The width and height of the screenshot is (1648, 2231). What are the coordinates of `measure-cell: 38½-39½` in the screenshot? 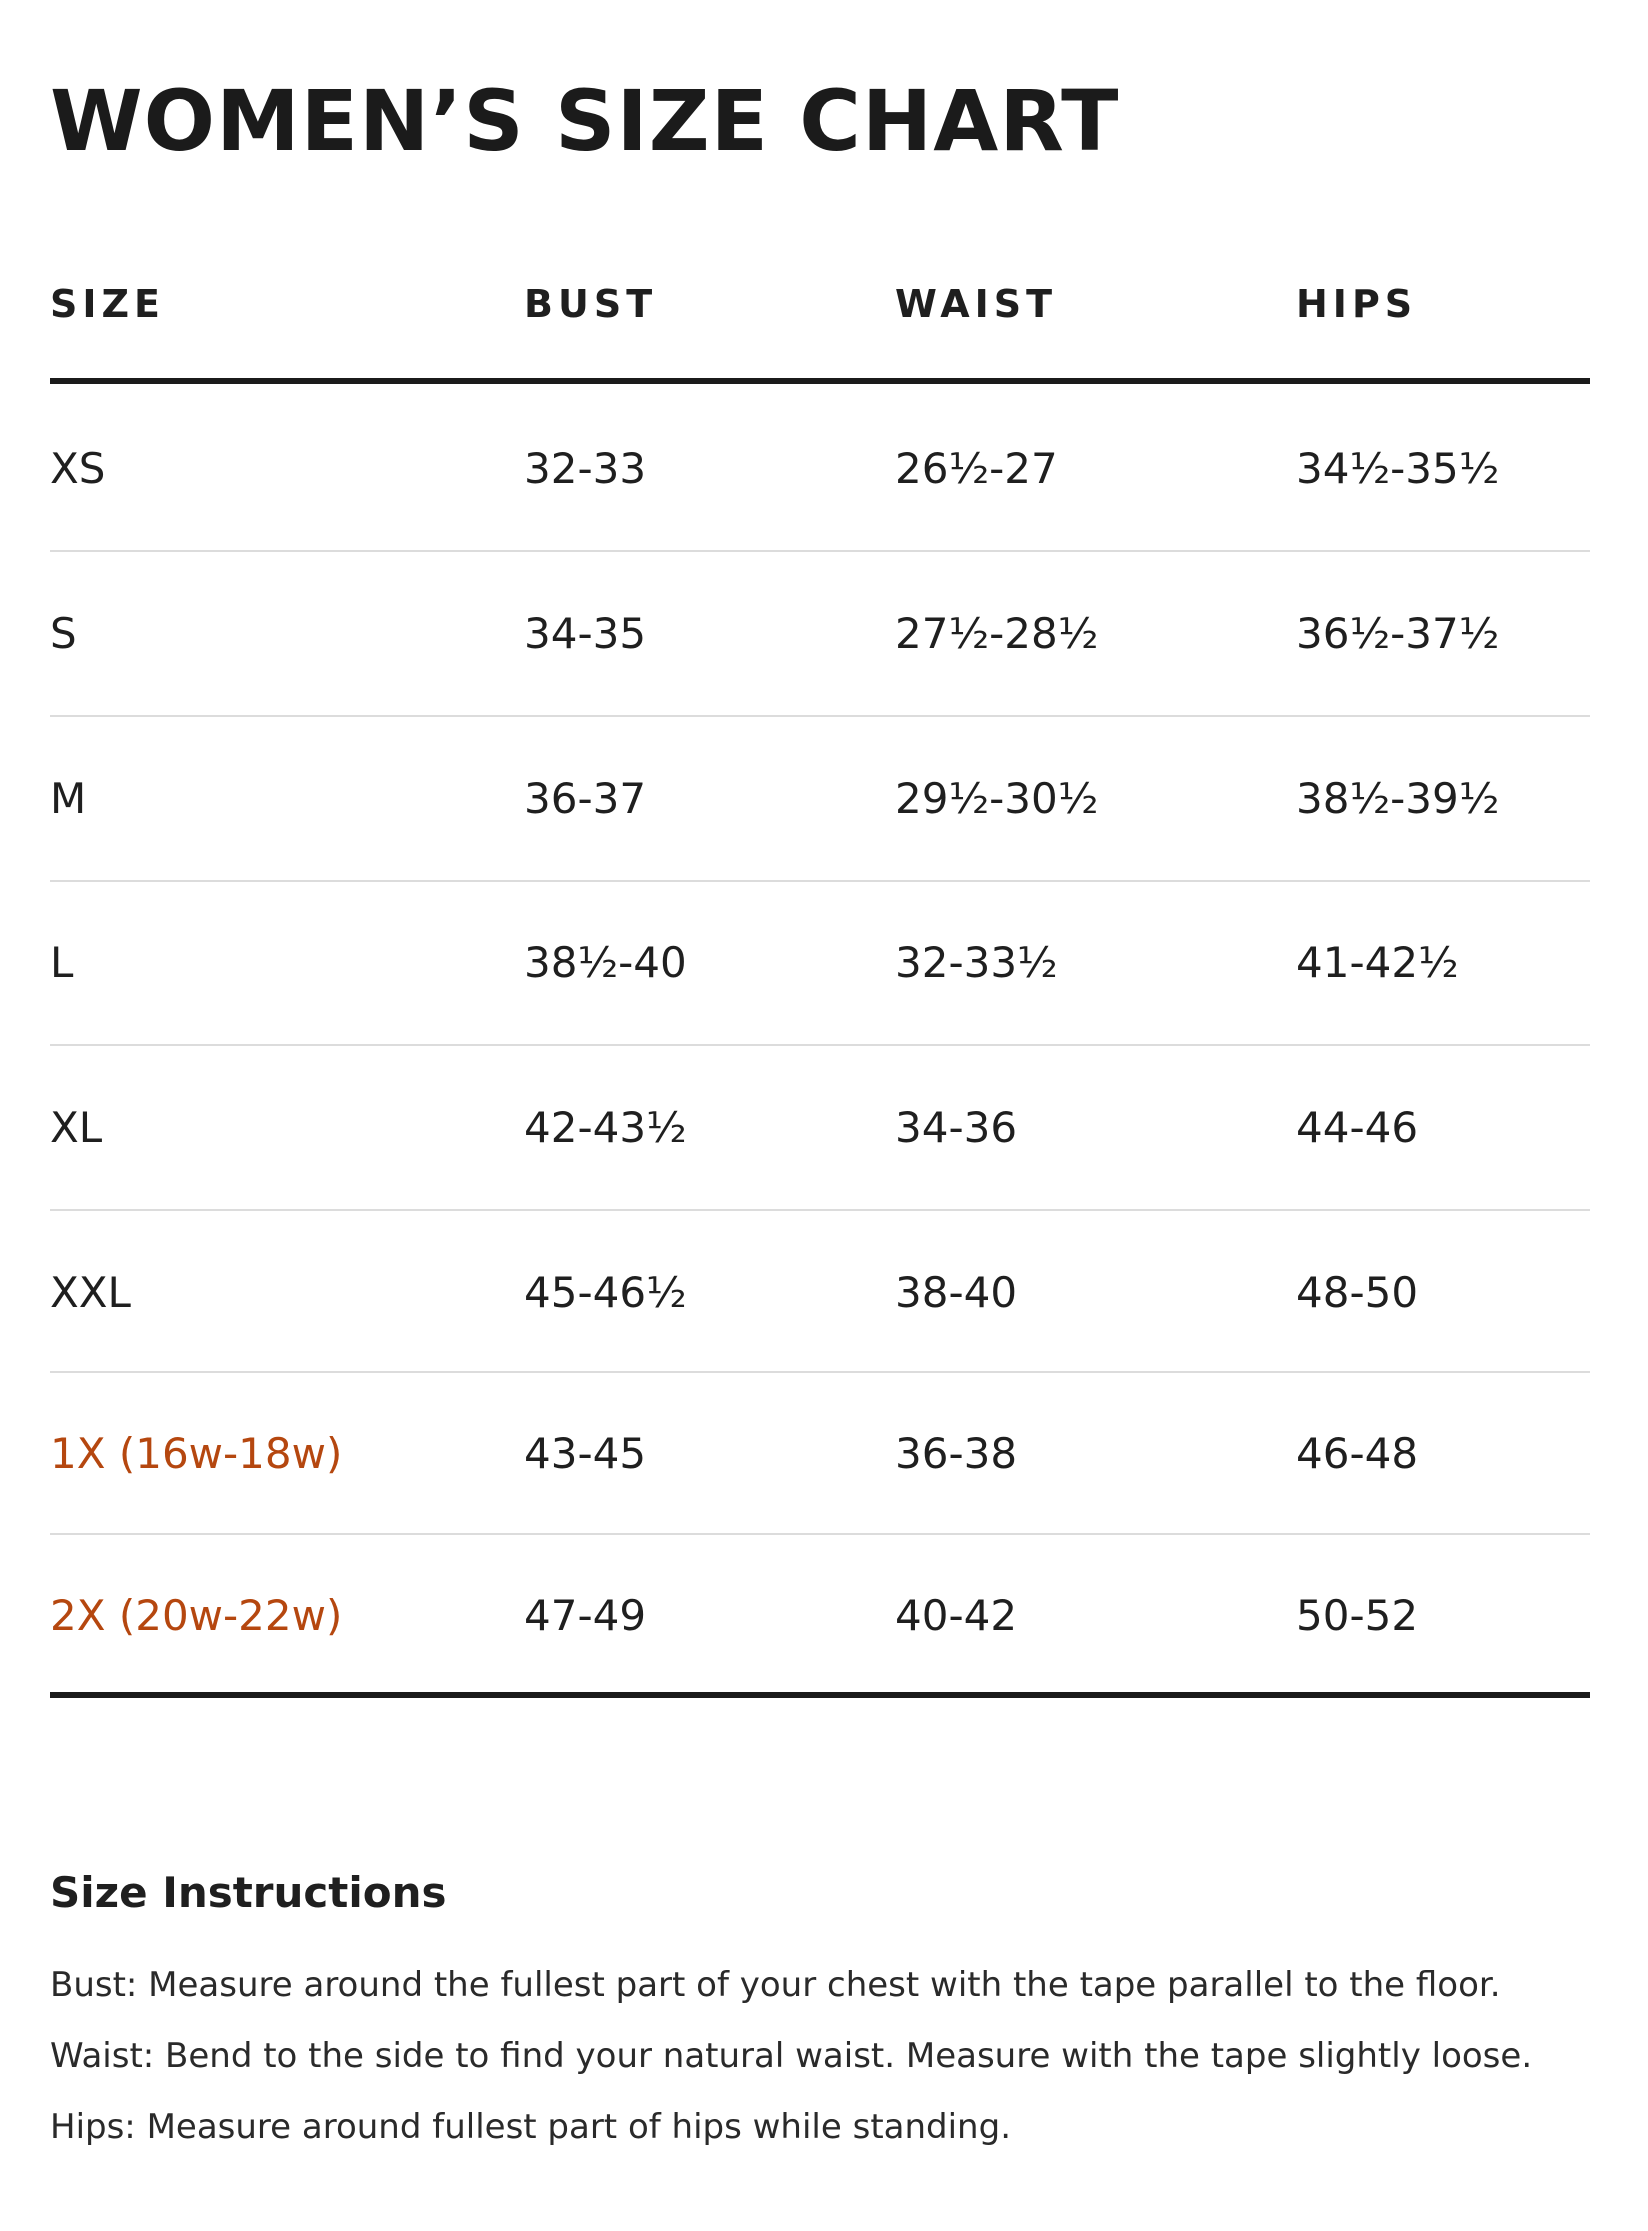 It's located at (1398, 798).